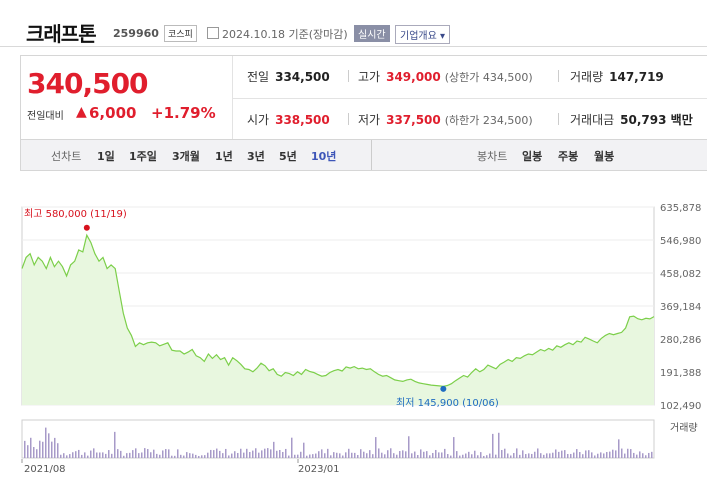 The image size is (707, 480). I want to click on y-tick: 635,878, so click(680, 208).